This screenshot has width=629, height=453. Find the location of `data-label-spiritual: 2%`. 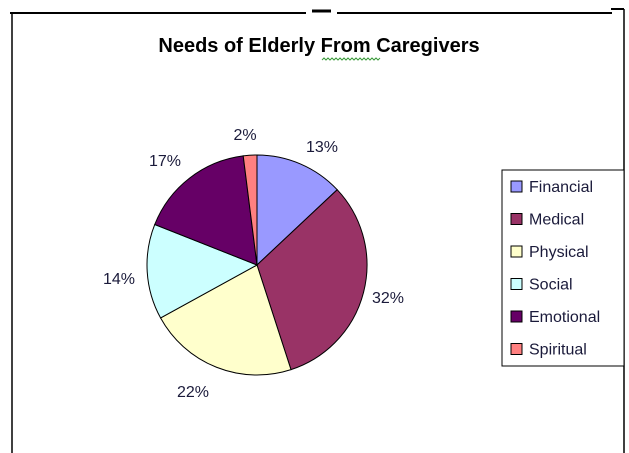

data-label-spiritual: 2% is located at coordinates (244, 135).